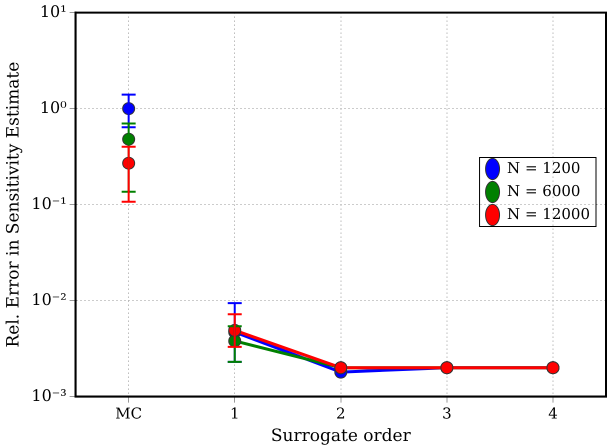 This screenshot has width=613, height=447. I want to click on x-tick-label: 3, so click(447, 413).